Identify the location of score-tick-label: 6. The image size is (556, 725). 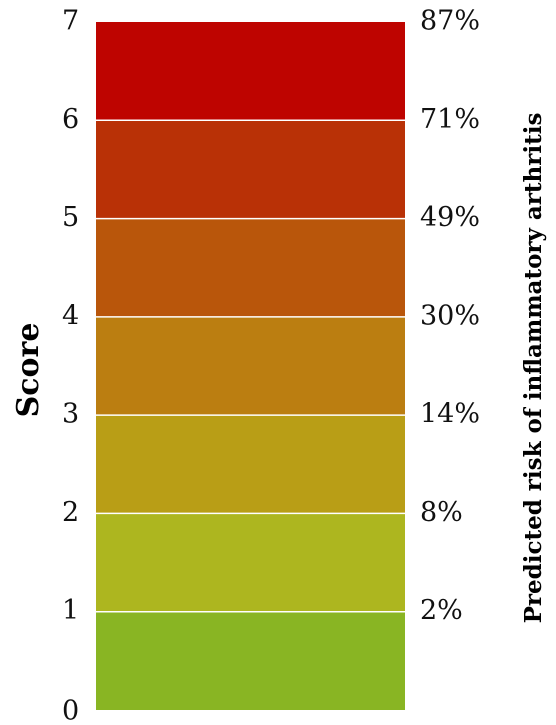
(70, 119).